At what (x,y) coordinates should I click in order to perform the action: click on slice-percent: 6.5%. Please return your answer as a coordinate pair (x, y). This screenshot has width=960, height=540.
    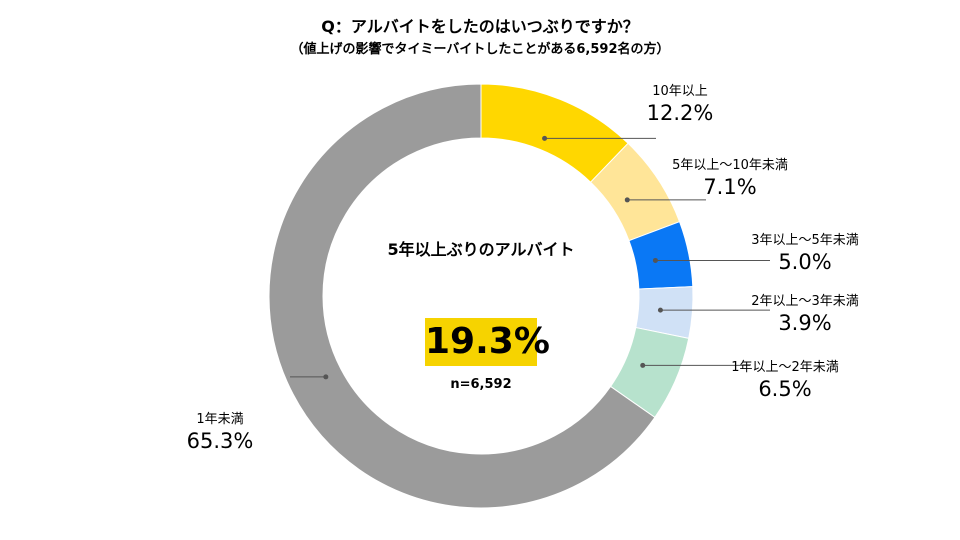
    Looking at the image, I should click on (785, 389).